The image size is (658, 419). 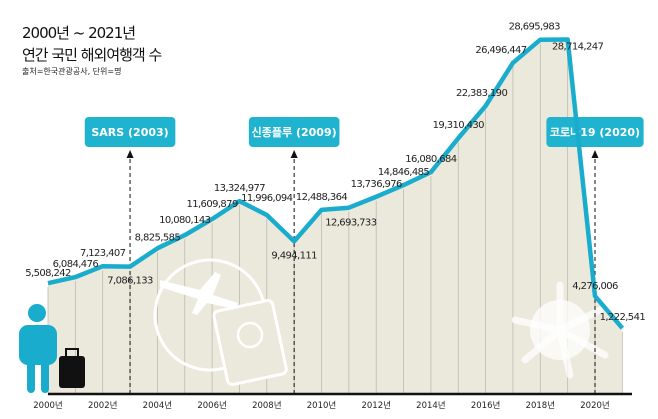 I want to click on data-label: 16,080,684, so click(x=430, y=159).